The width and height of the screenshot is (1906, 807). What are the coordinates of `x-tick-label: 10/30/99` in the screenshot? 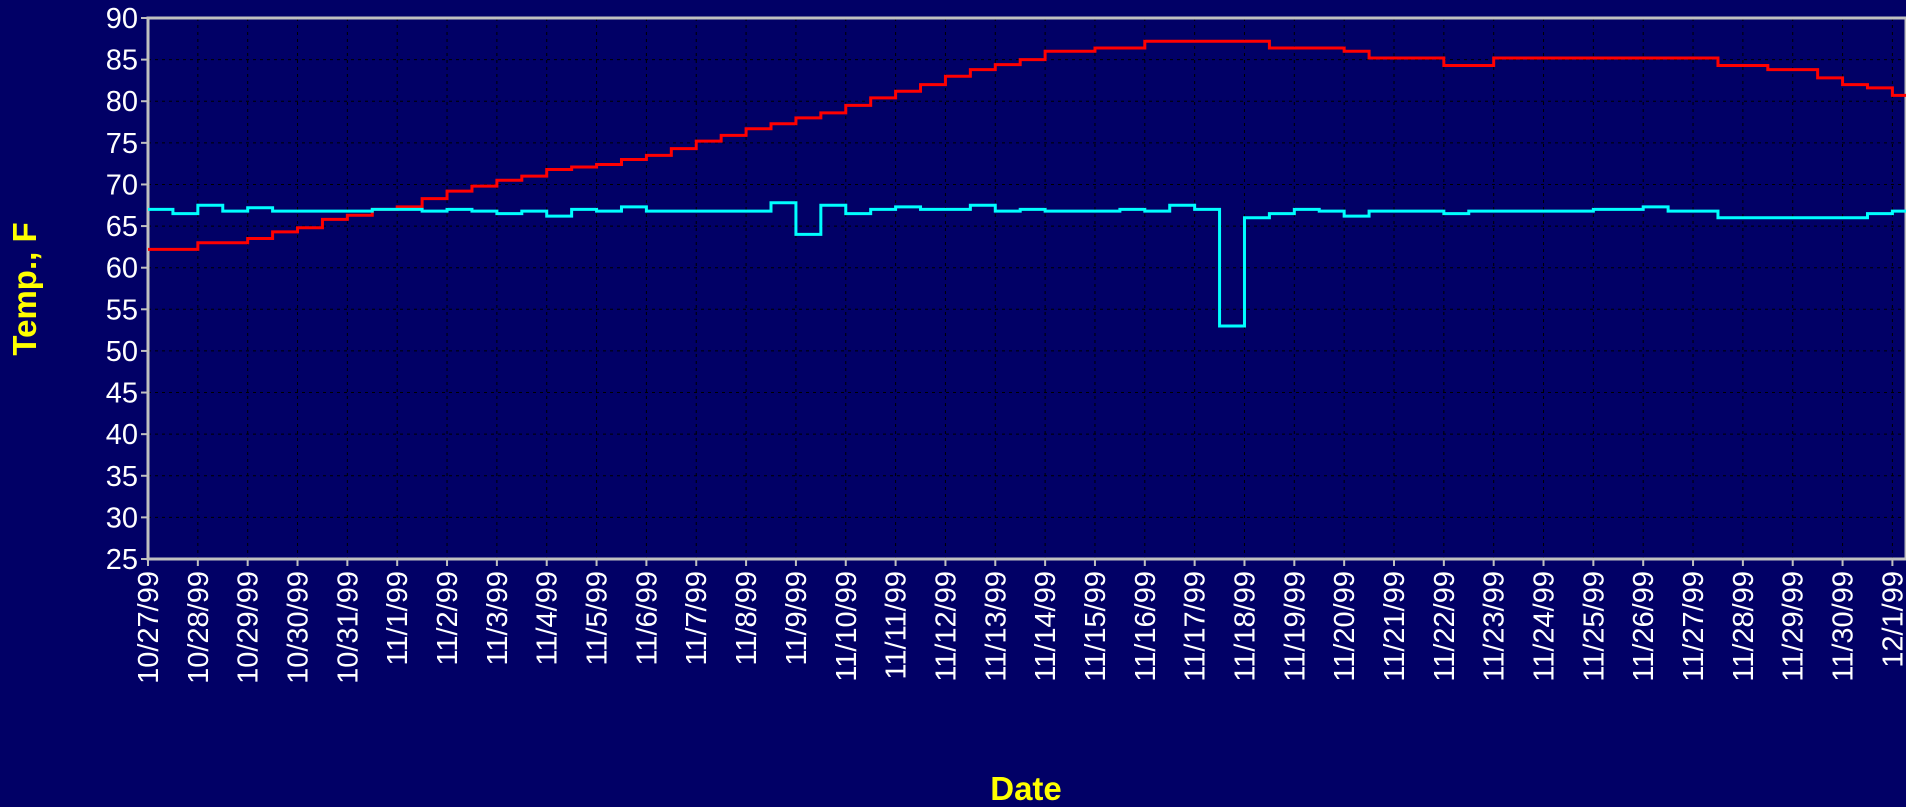 It's located at (299, 627).